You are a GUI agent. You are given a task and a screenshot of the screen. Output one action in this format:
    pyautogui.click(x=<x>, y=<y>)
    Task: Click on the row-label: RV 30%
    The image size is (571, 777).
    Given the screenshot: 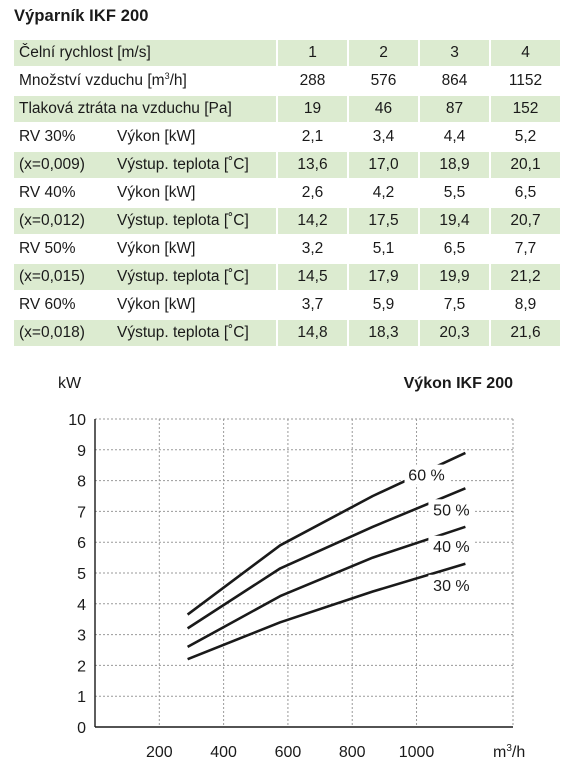 What is the action you would take?
    pyautogui.click(x=47, y=136)
    